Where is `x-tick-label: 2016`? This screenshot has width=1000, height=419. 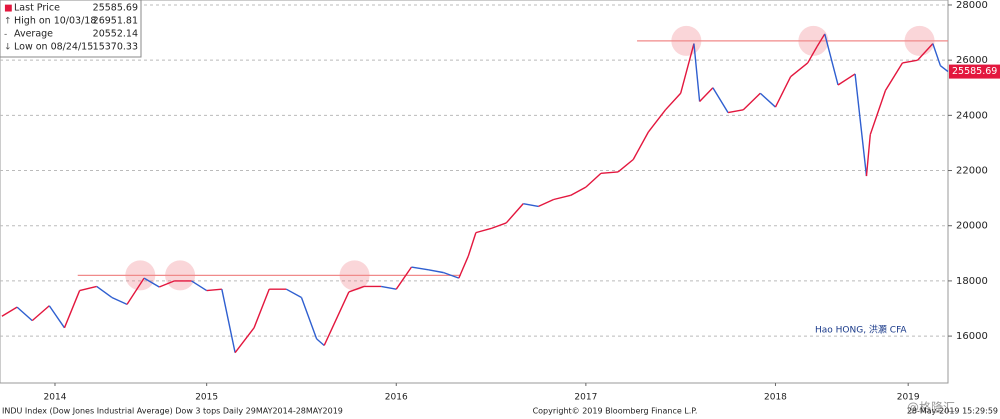
x-tick-label: 2016 is located at coordinates (396, 398).